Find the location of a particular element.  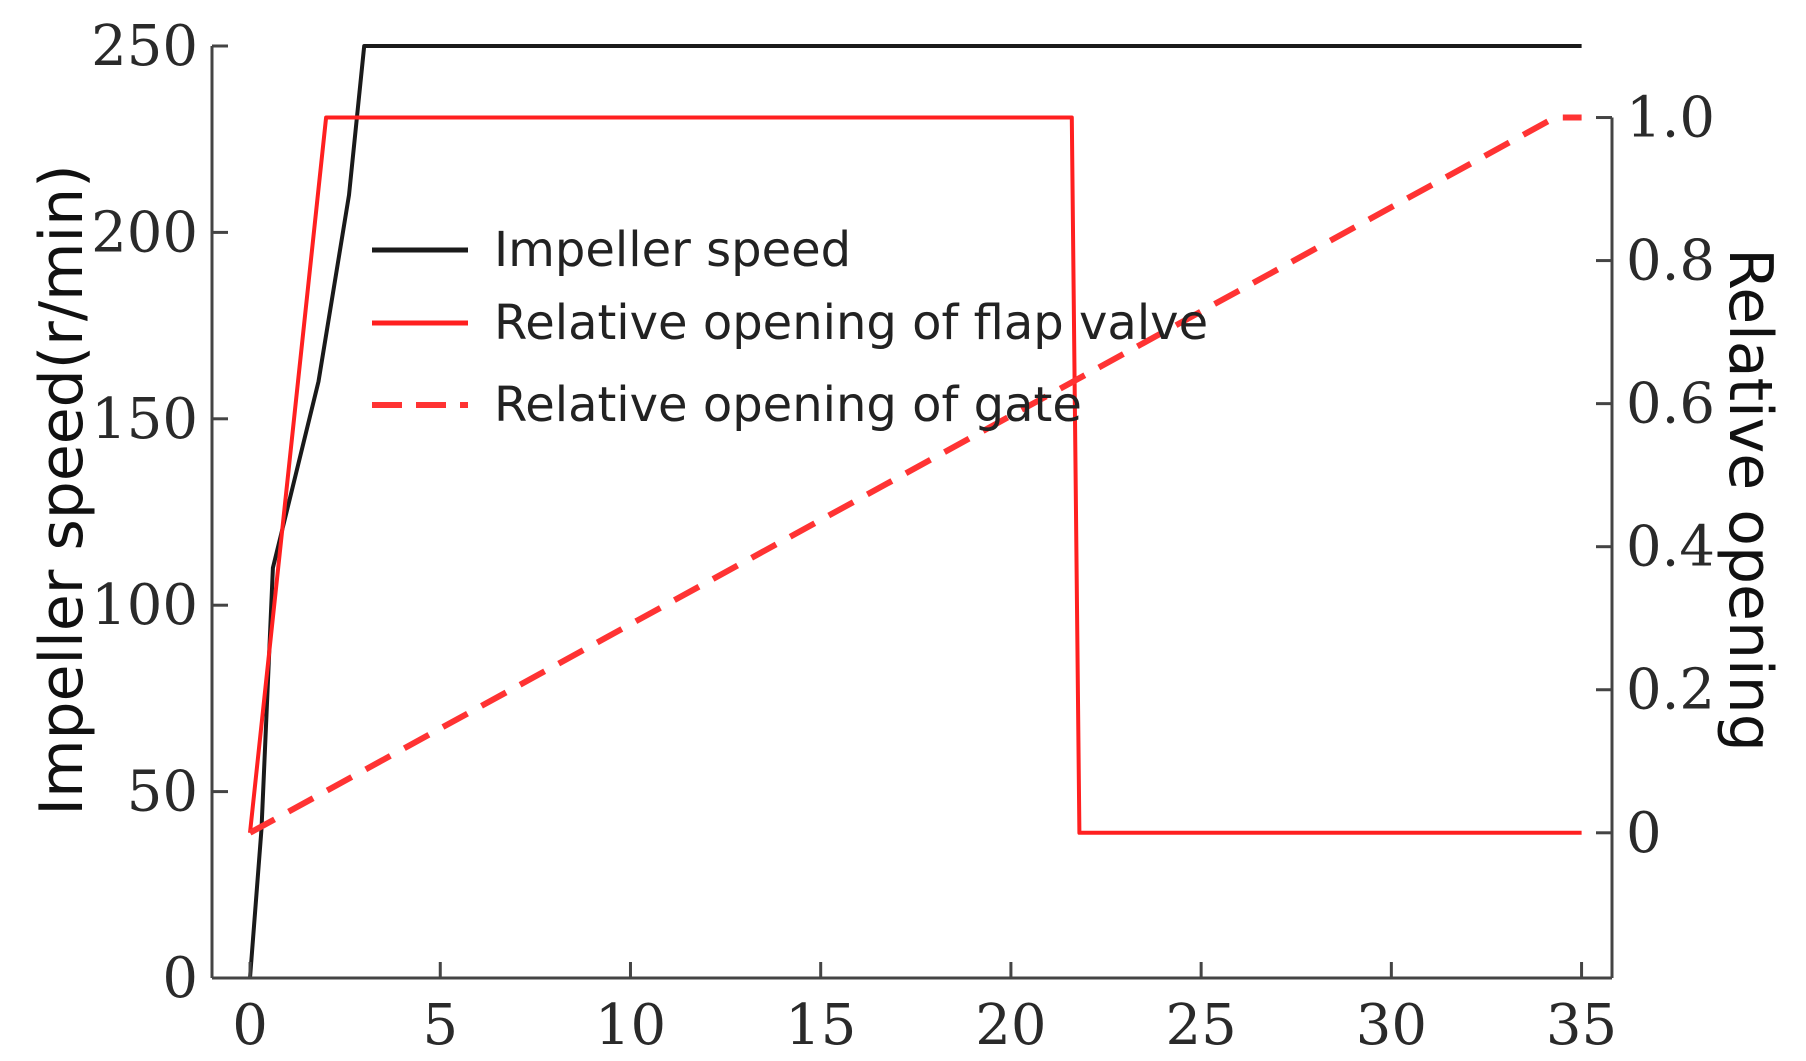

y-tick-label: 100 is located at coordinates (144, 605).